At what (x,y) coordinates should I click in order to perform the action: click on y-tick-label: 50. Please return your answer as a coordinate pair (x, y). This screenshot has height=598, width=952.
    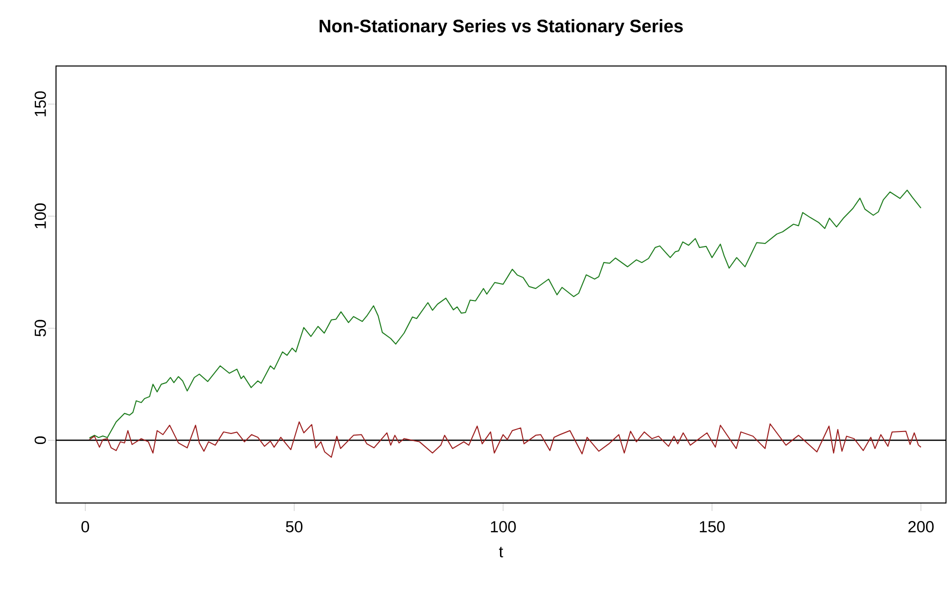
    Looking at the image, I should click on (40, 328).